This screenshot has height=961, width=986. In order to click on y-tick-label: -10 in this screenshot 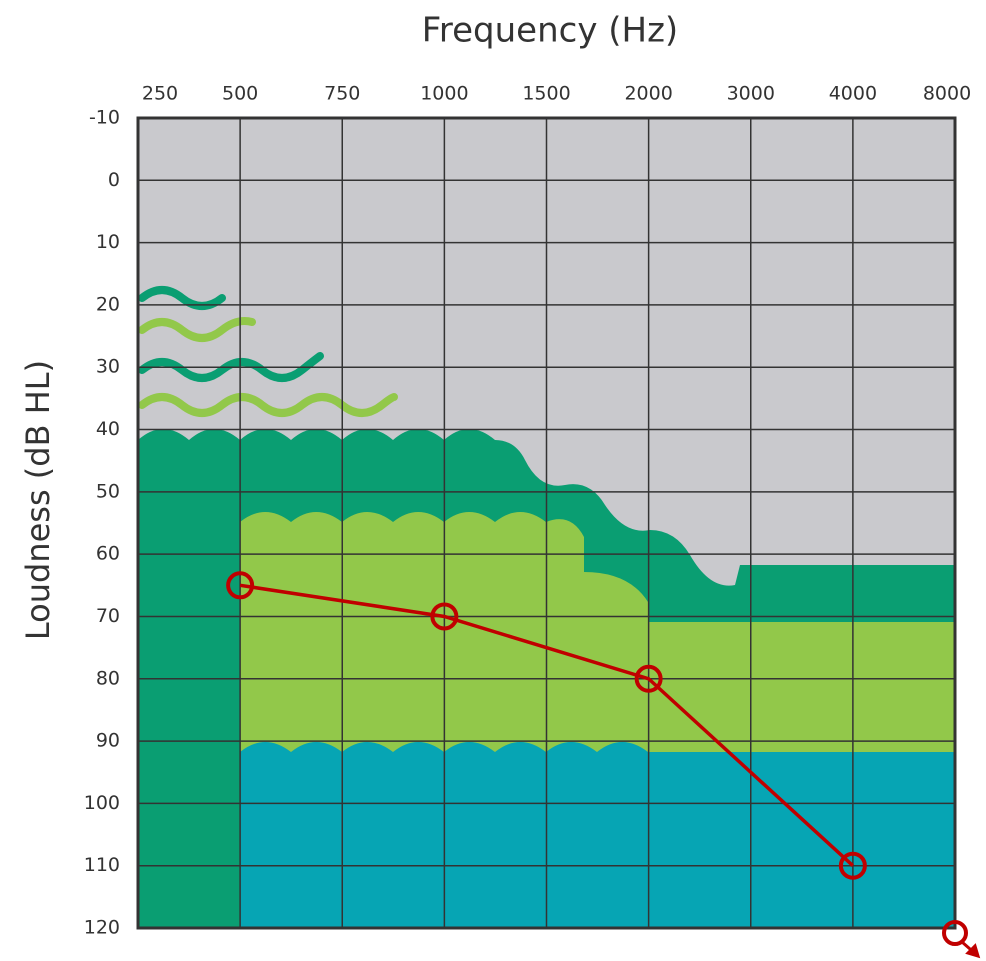, I will do `click(104, 118)`.